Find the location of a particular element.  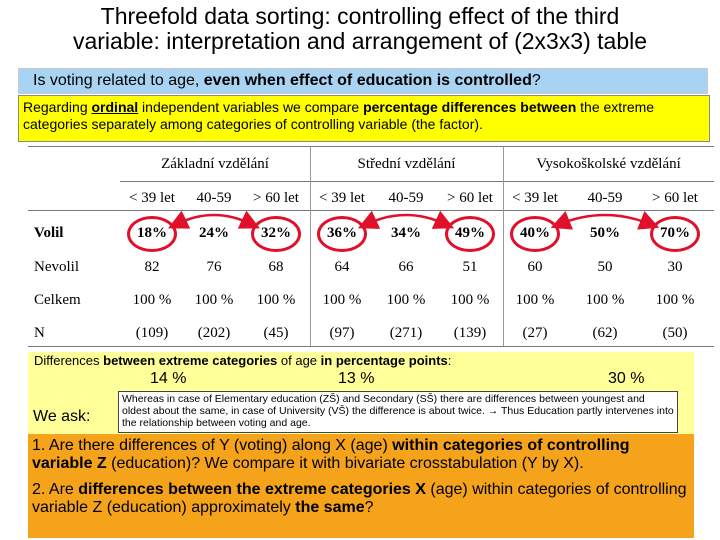

q2-same: the same is located at coordinates (330, 507).